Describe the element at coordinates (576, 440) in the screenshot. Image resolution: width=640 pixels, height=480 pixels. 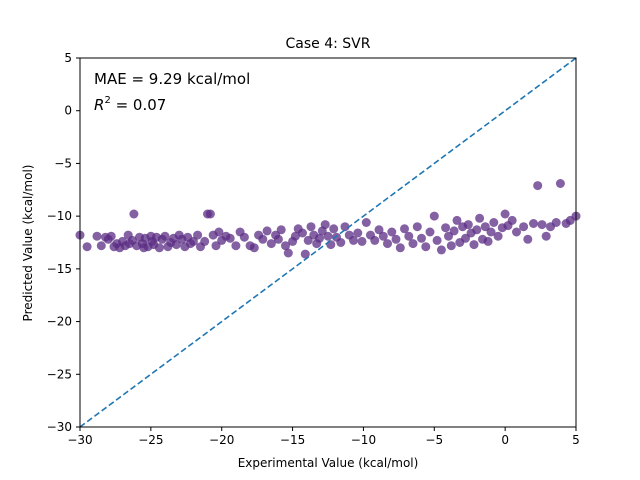
I see `x-tick-label: 5` at that location.